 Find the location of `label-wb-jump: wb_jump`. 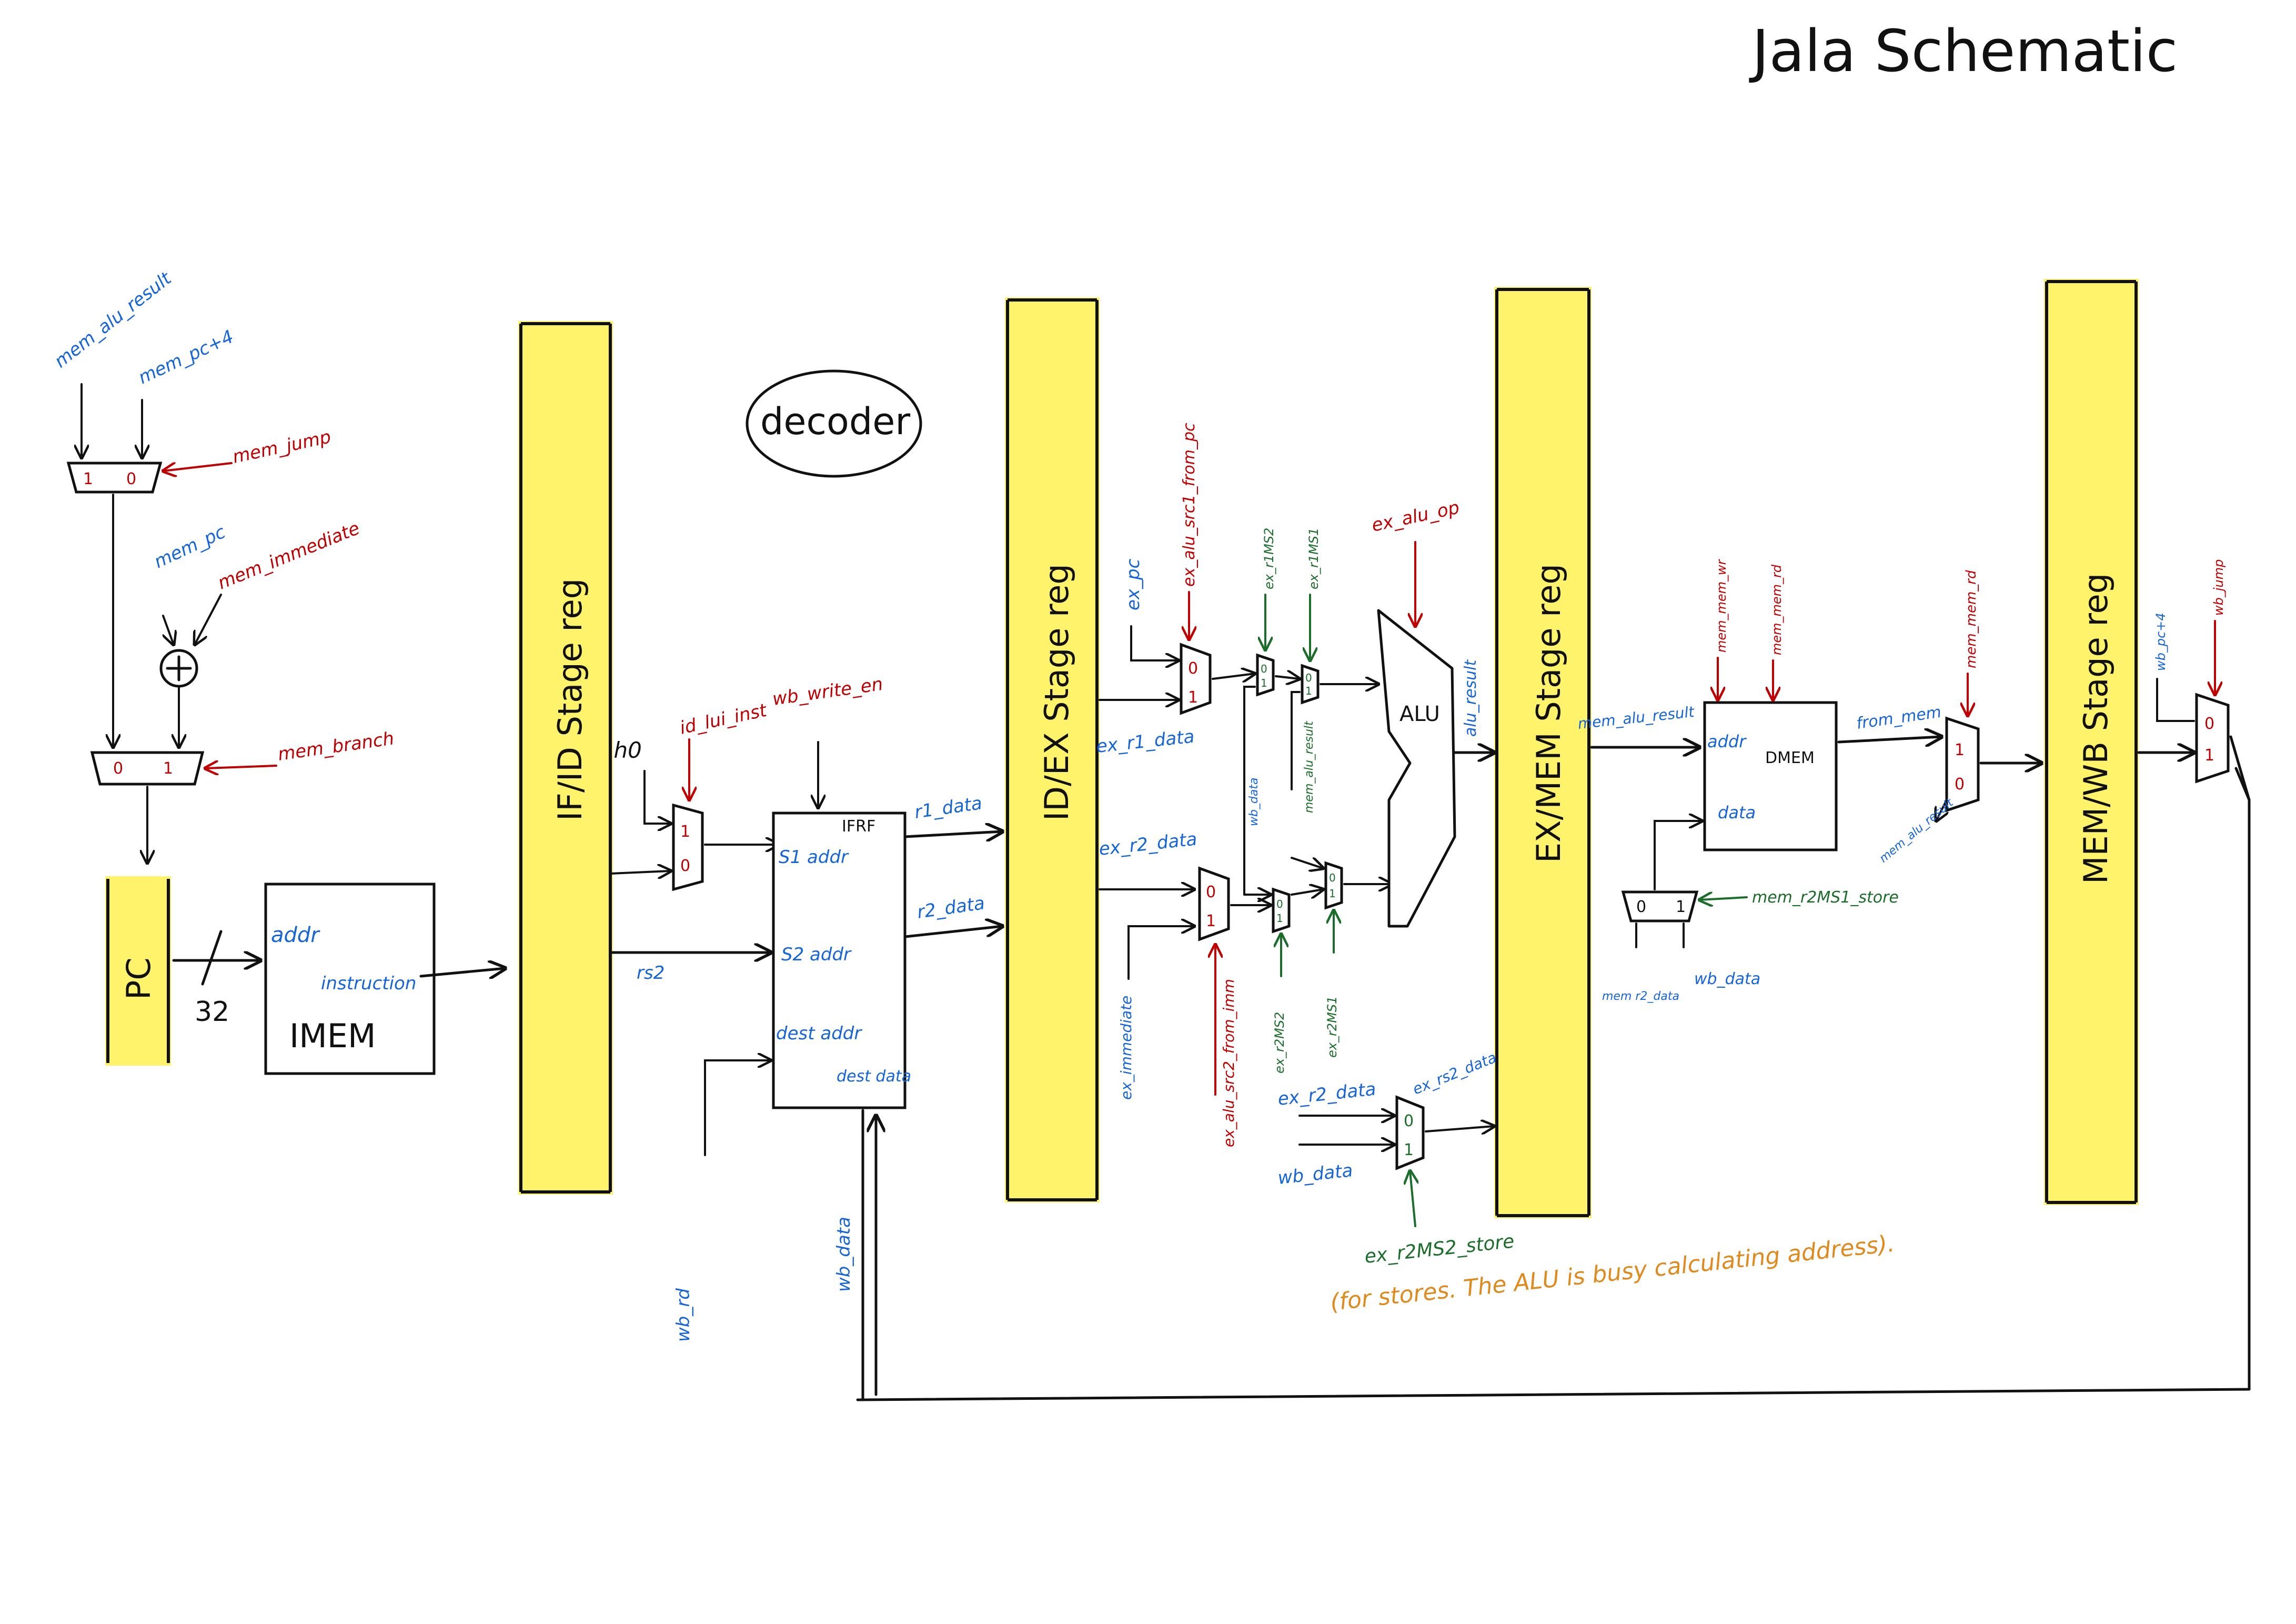

label-wb-jump: wb_jump is located at coordinates (2218, 587).